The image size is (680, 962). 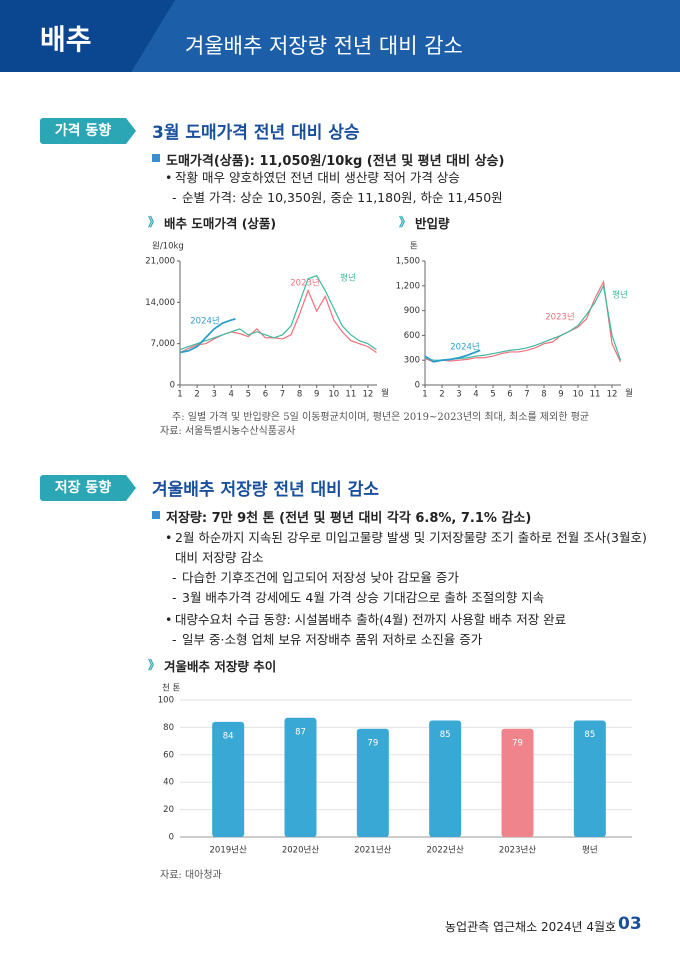 I want to click on y-tick-label: 60, so click(x=168, y=755).